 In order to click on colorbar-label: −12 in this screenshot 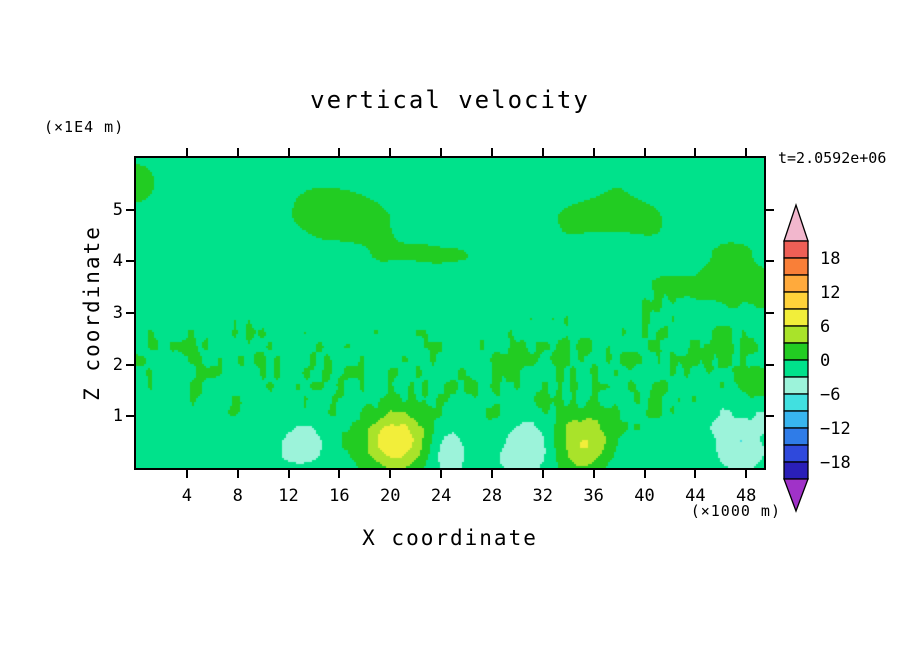, I will do `click(835, 429)`.